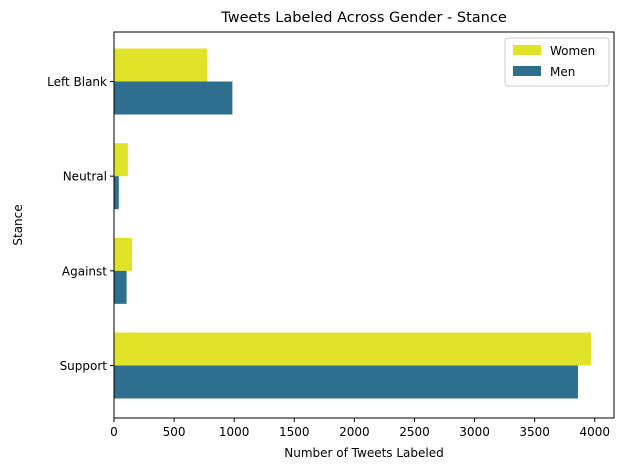 This screenshot has height=470, width=630. Describe the element at coordinates (353, 349) in the screenshot. I see `bar-women-support` at that location.